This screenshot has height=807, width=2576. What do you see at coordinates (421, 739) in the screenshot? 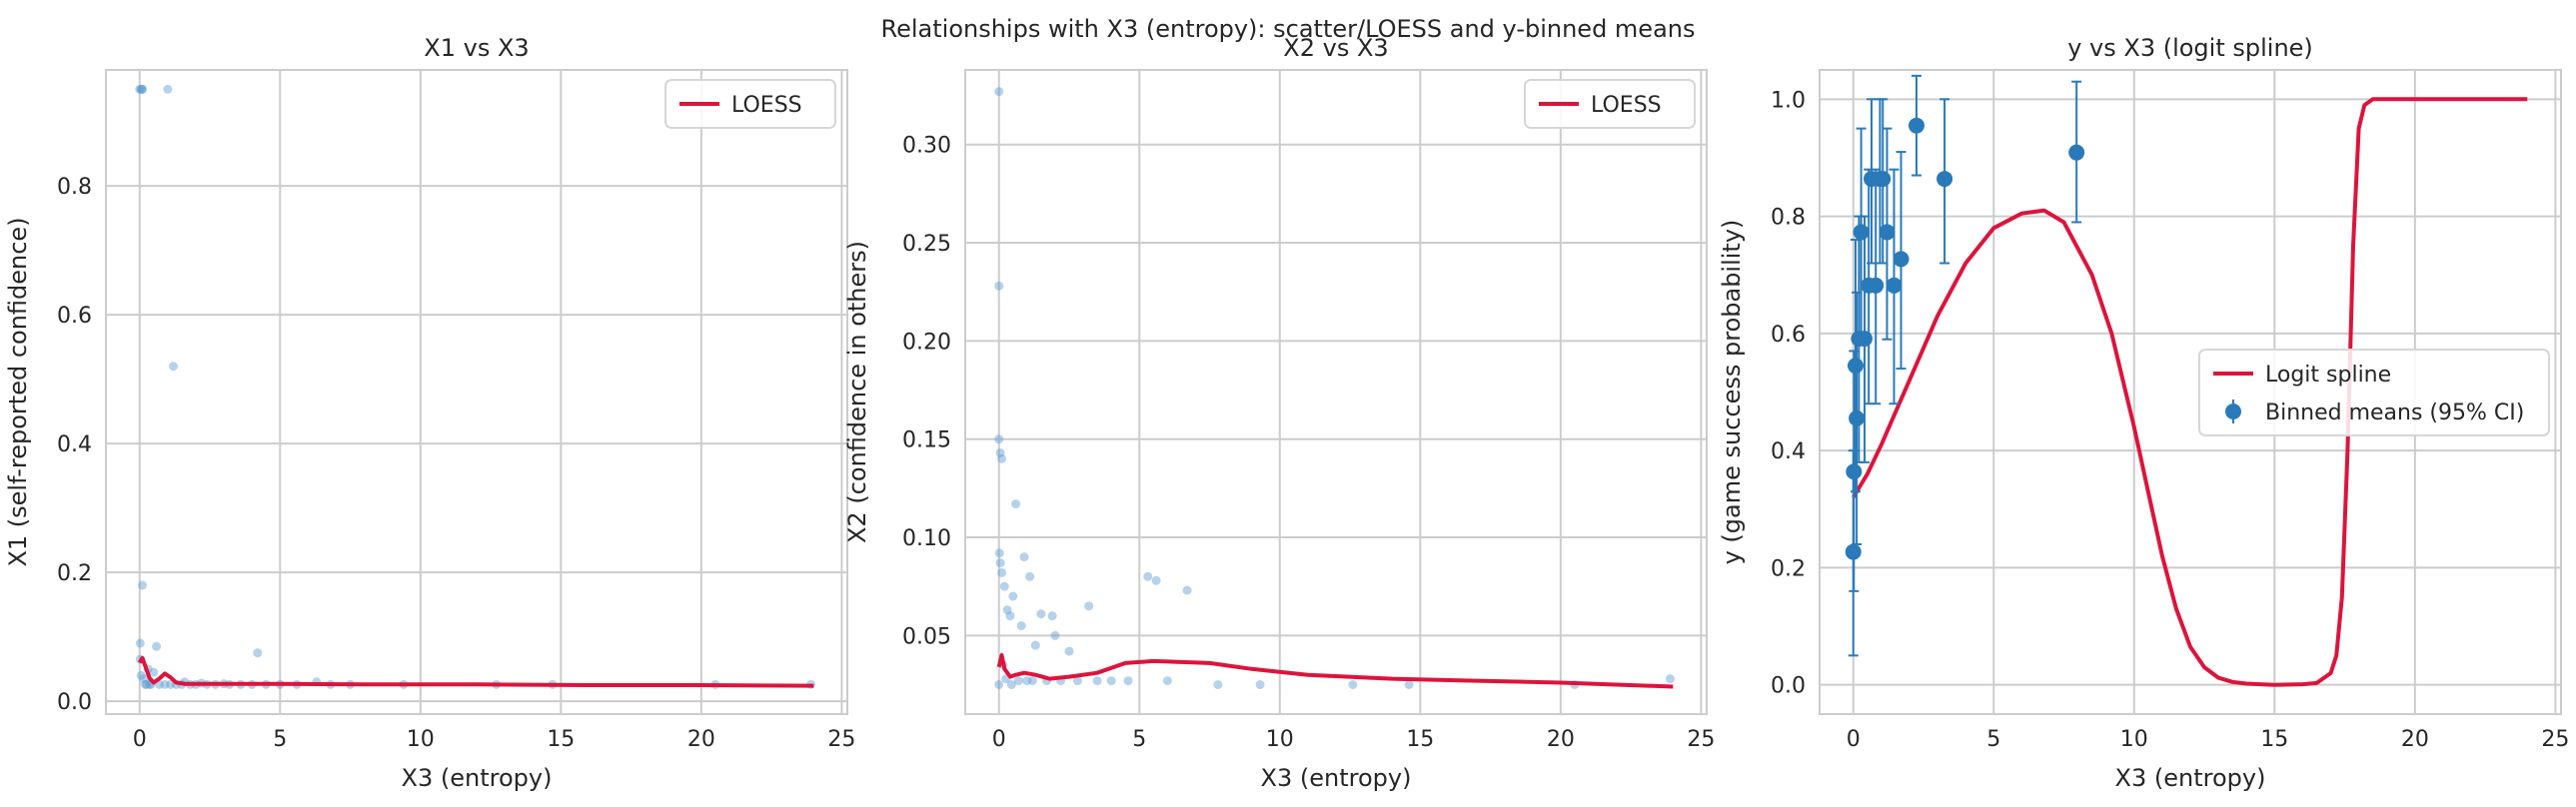
I see `x-tick-label: 10` at bounding box center [421, 739].